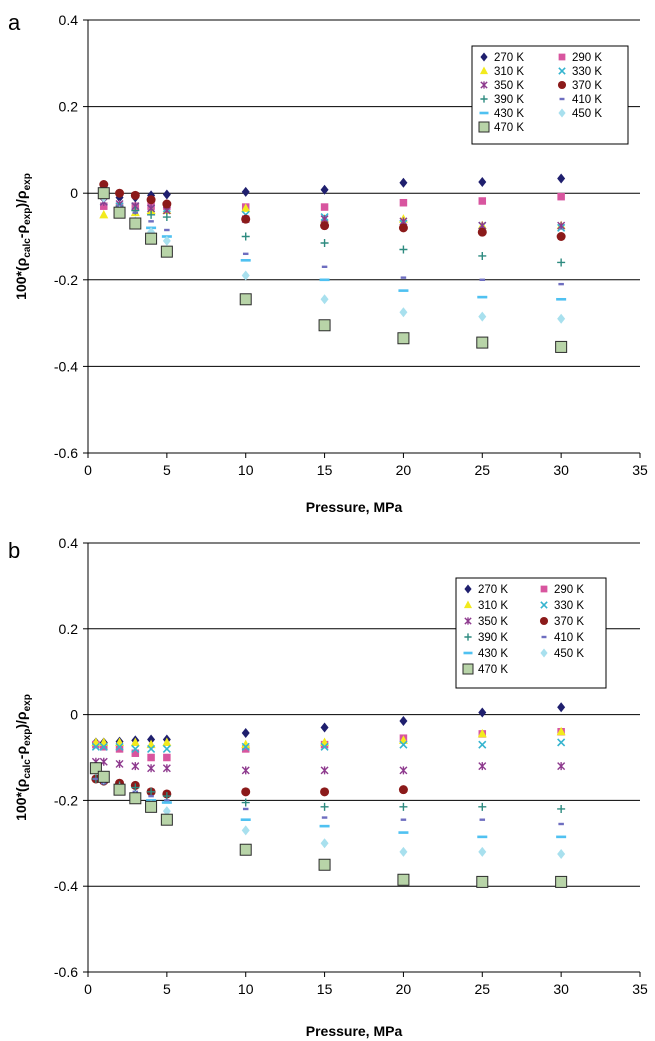 The height and width of the screenshot is (1041, 655). Describe the element at coordinates (354, 507) in the screenshot. I see `x-axis-title: Pressure, MPa` at that location.